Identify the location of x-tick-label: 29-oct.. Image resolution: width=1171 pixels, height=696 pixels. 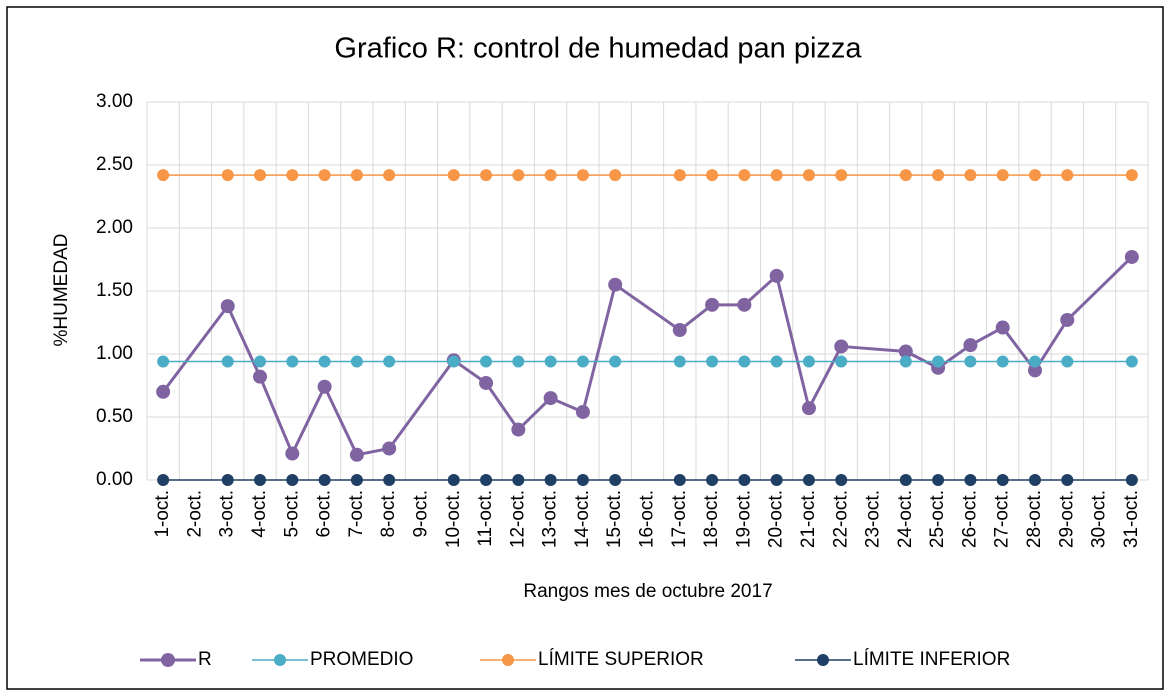
(1066, 519).